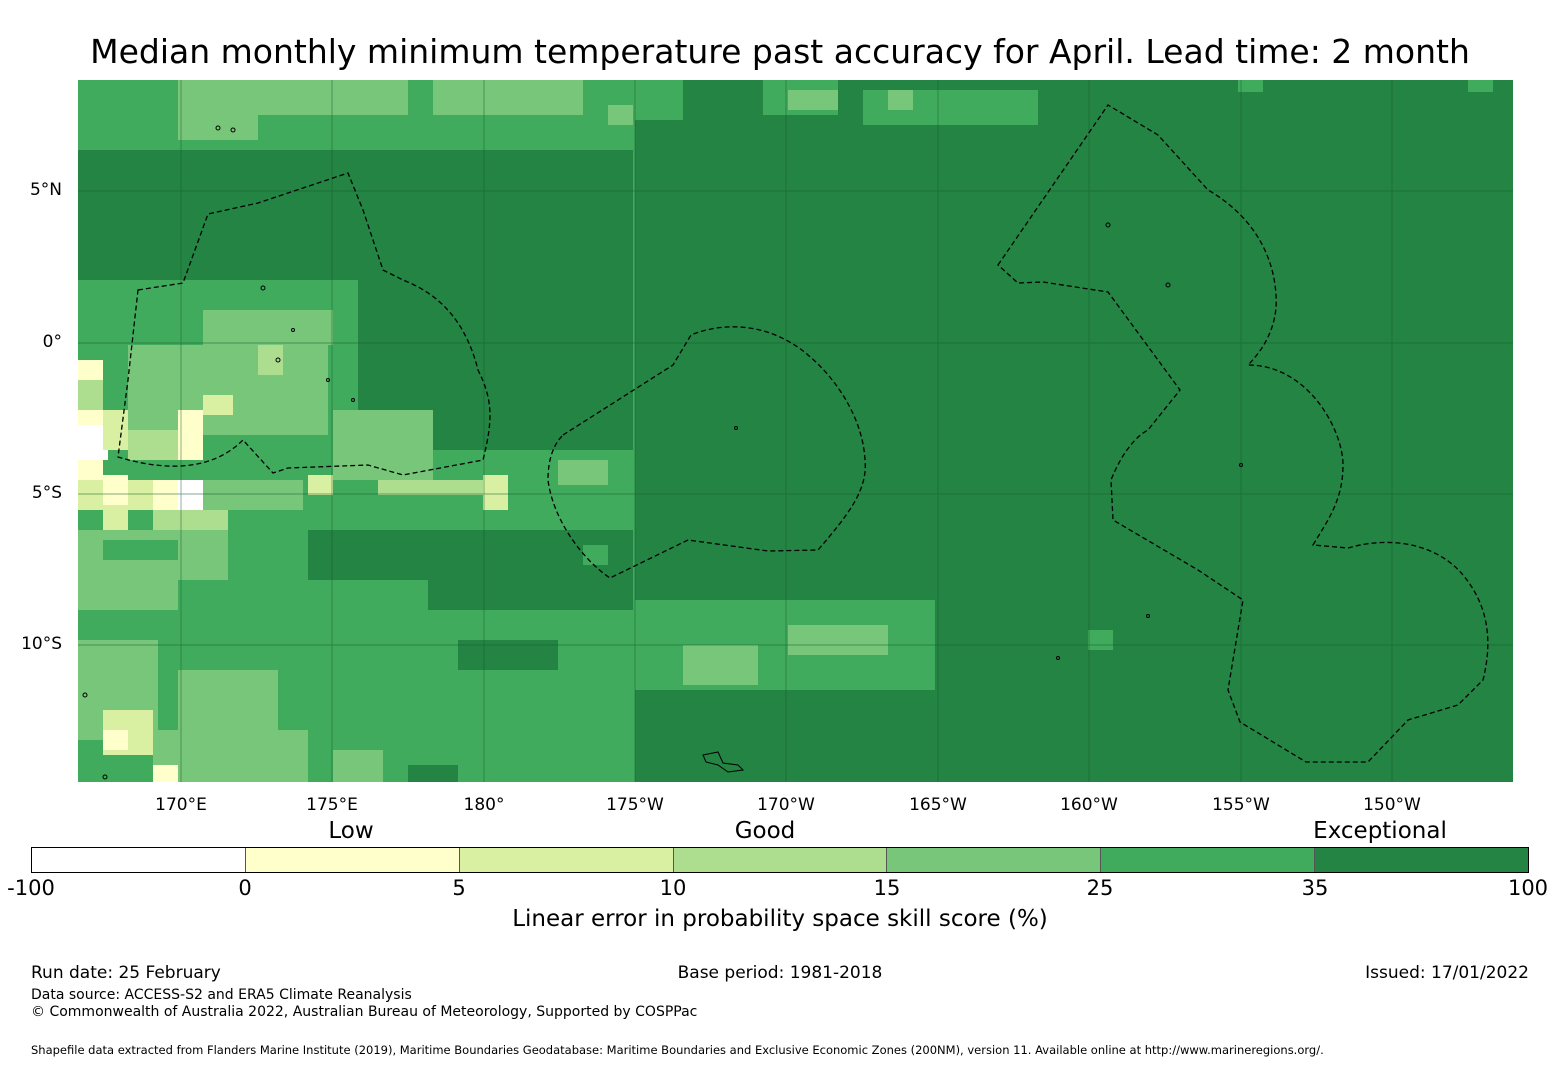  Describe the element at coordinates (41, 644) in the screenshot. I see `lat-label-10s: 10°S` at that location.